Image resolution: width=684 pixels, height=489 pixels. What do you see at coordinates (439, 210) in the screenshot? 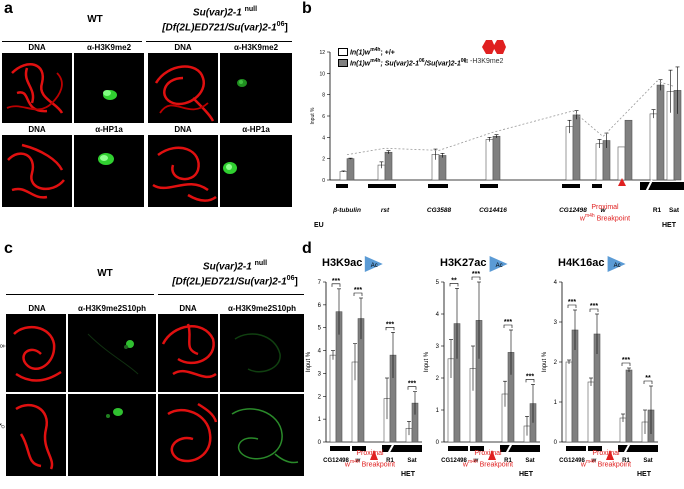
I see `gene-label: CG3588` at bounding box center [439, 210].